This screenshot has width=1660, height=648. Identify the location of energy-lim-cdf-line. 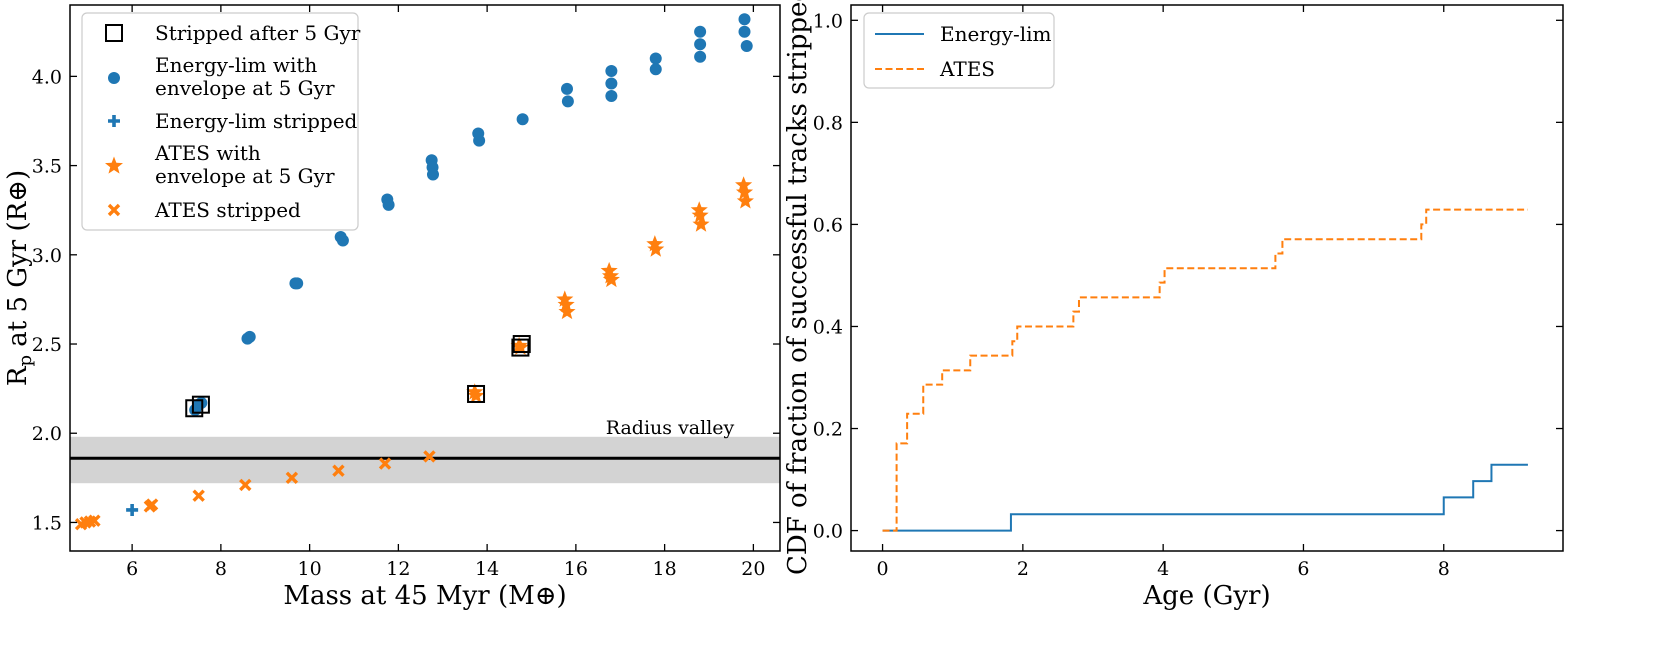
(1205, 497).